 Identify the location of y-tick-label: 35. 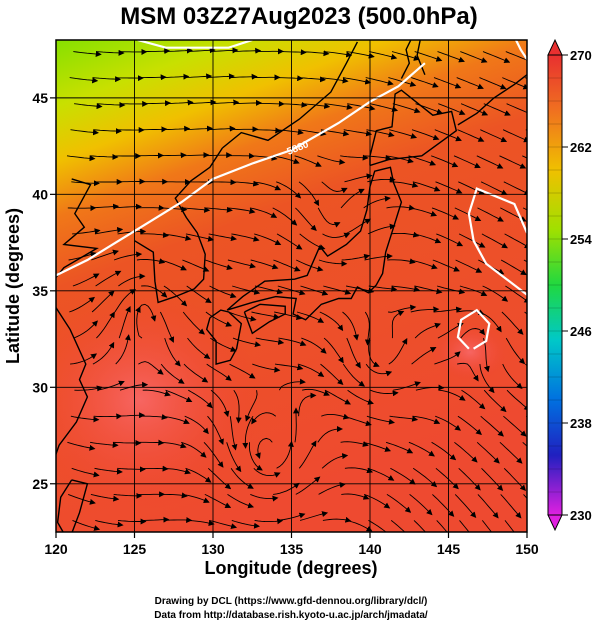
(40, 291).